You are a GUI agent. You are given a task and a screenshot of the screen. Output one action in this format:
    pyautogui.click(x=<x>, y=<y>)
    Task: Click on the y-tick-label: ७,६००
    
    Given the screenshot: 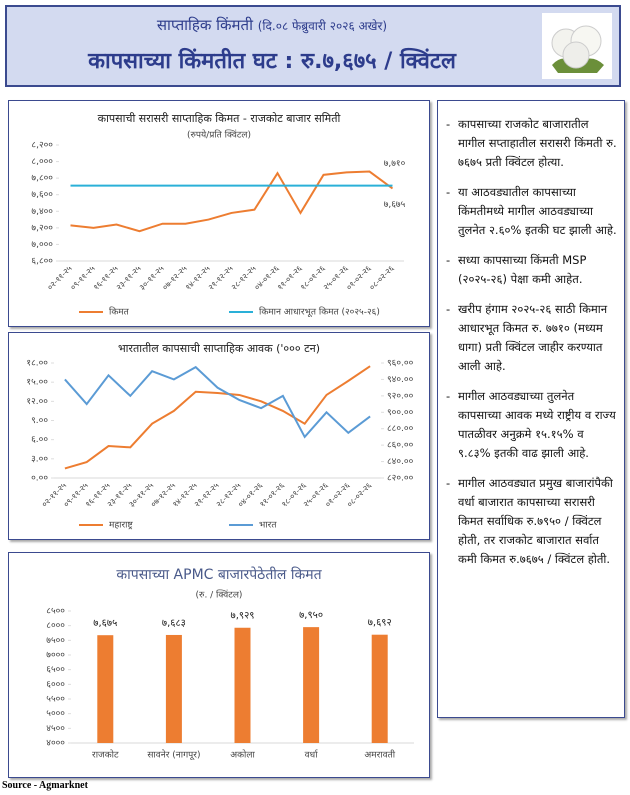 What is the action you would take?
    pyautogui.click(x=42, y=195)
    